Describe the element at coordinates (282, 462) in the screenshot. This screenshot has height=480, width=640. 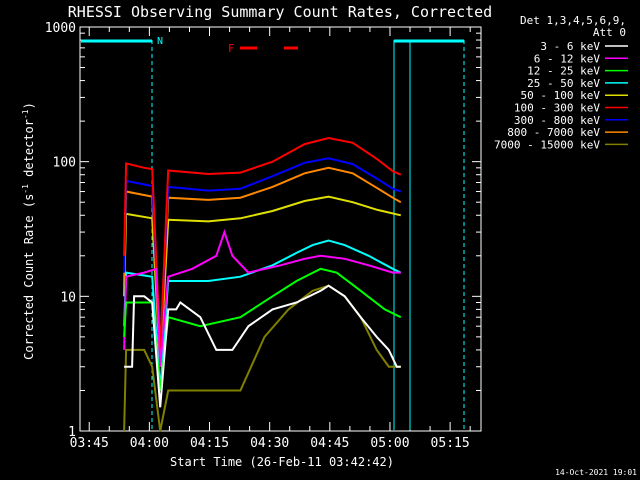
I see `x-axis-label: Start Time (26-Feb-11 03:42:42)` at that location.